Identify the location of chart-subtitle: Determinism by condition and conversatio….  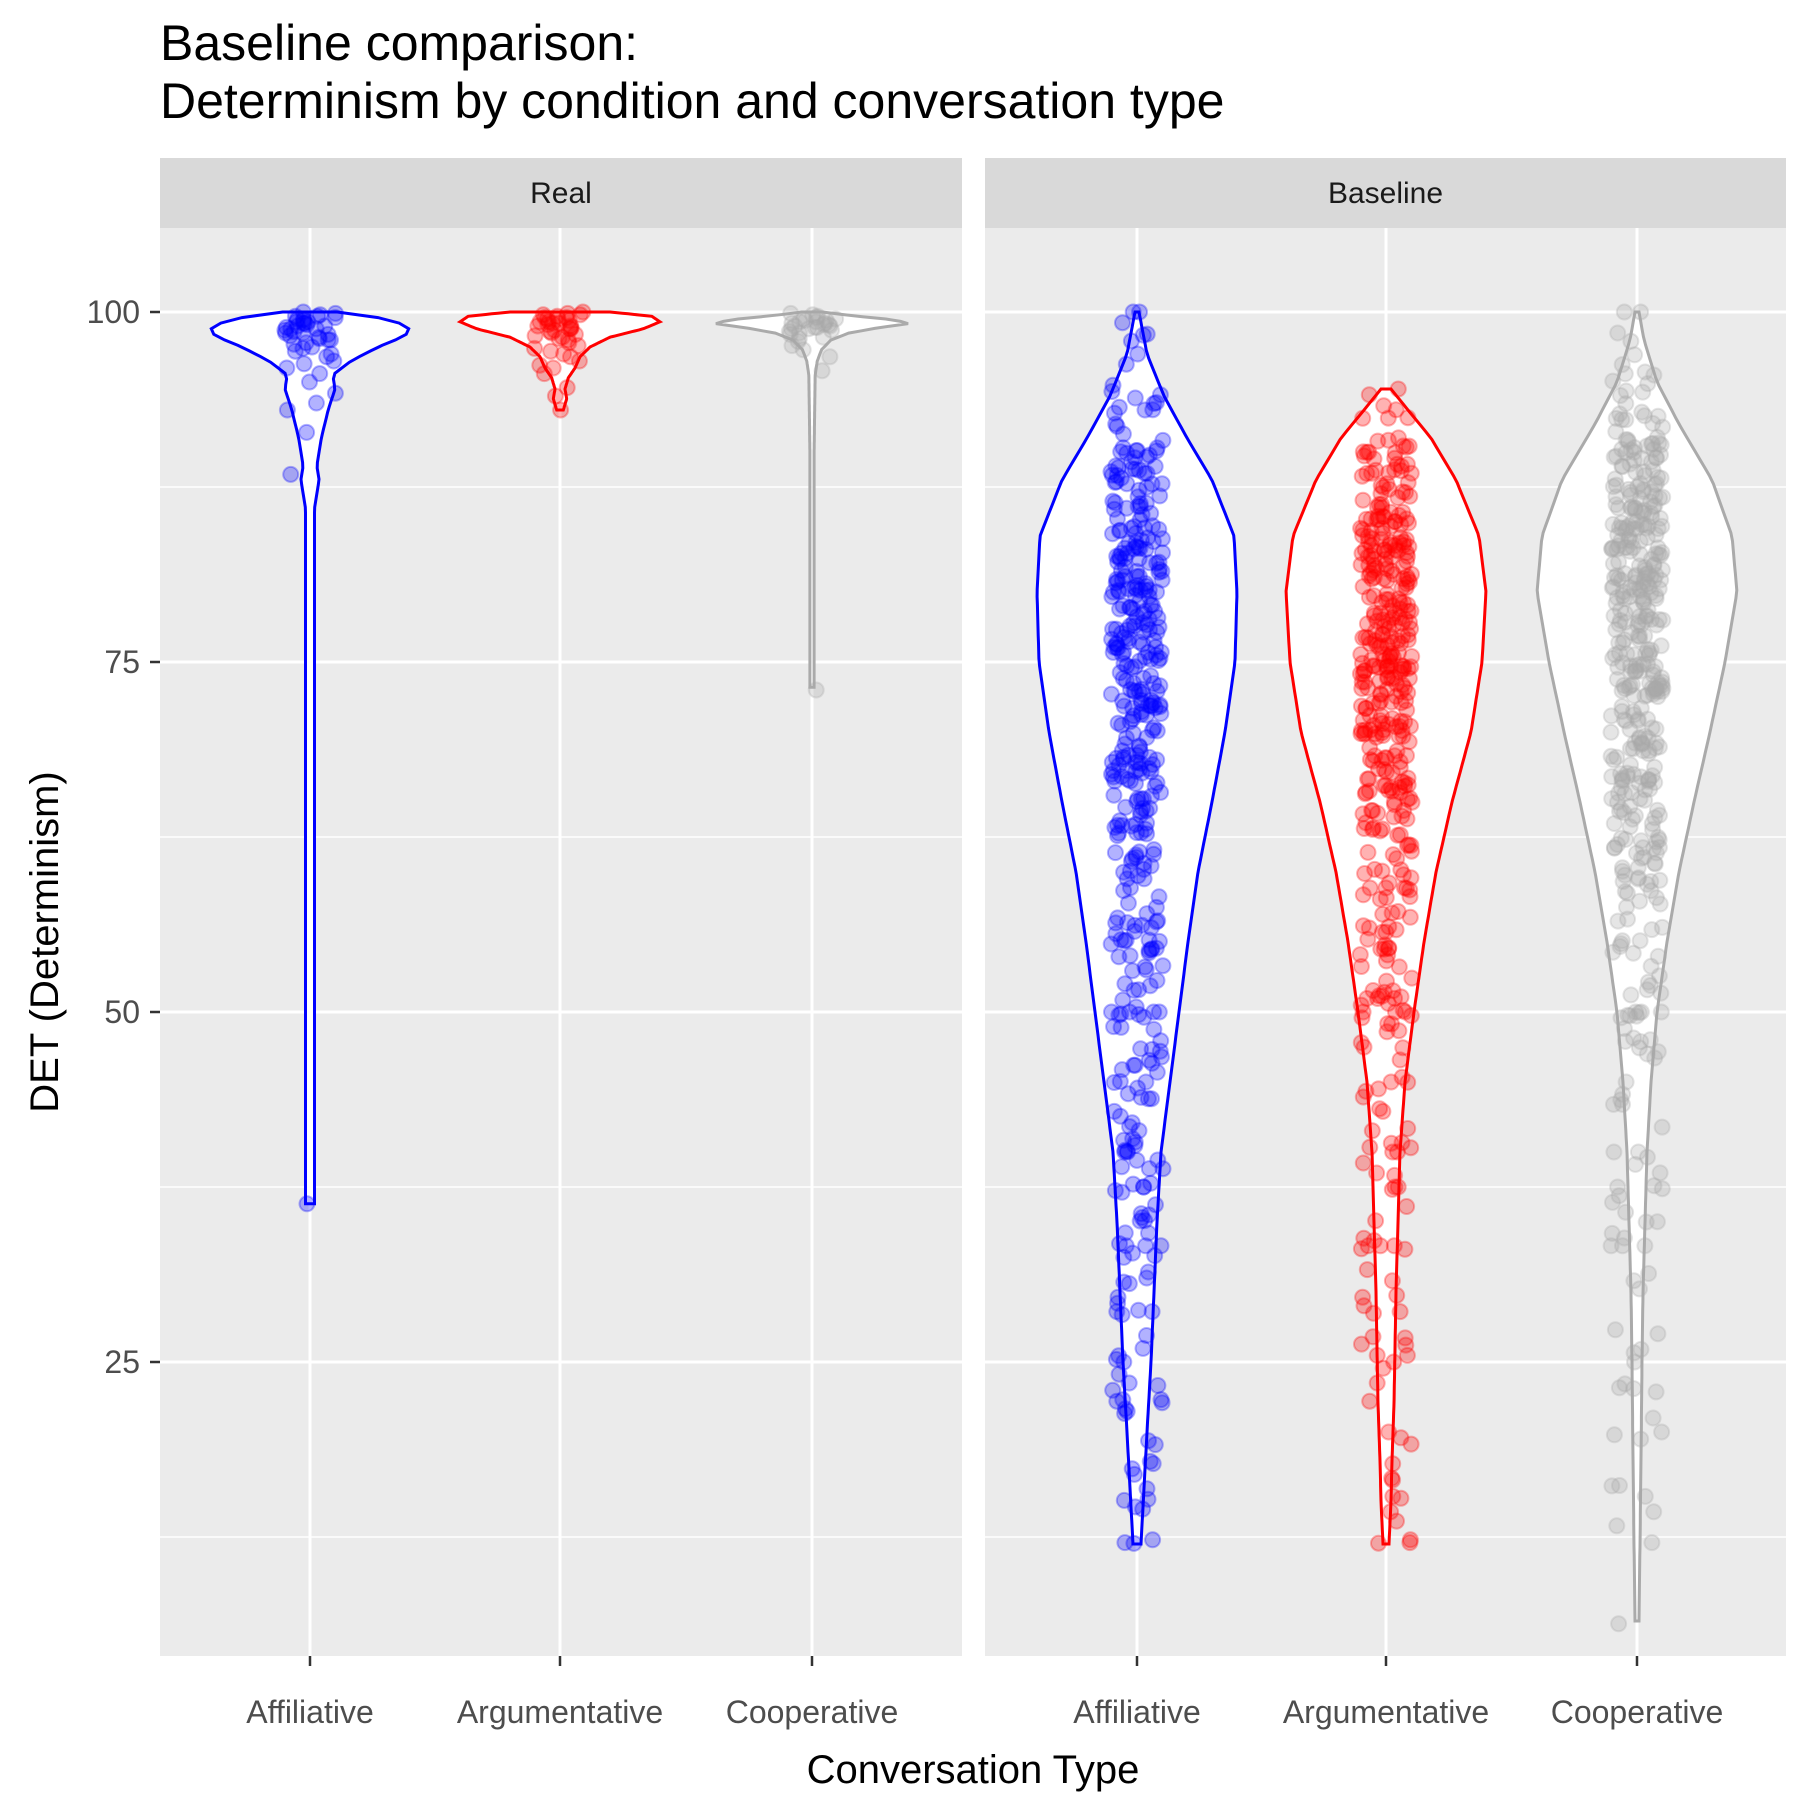
(692, 101).